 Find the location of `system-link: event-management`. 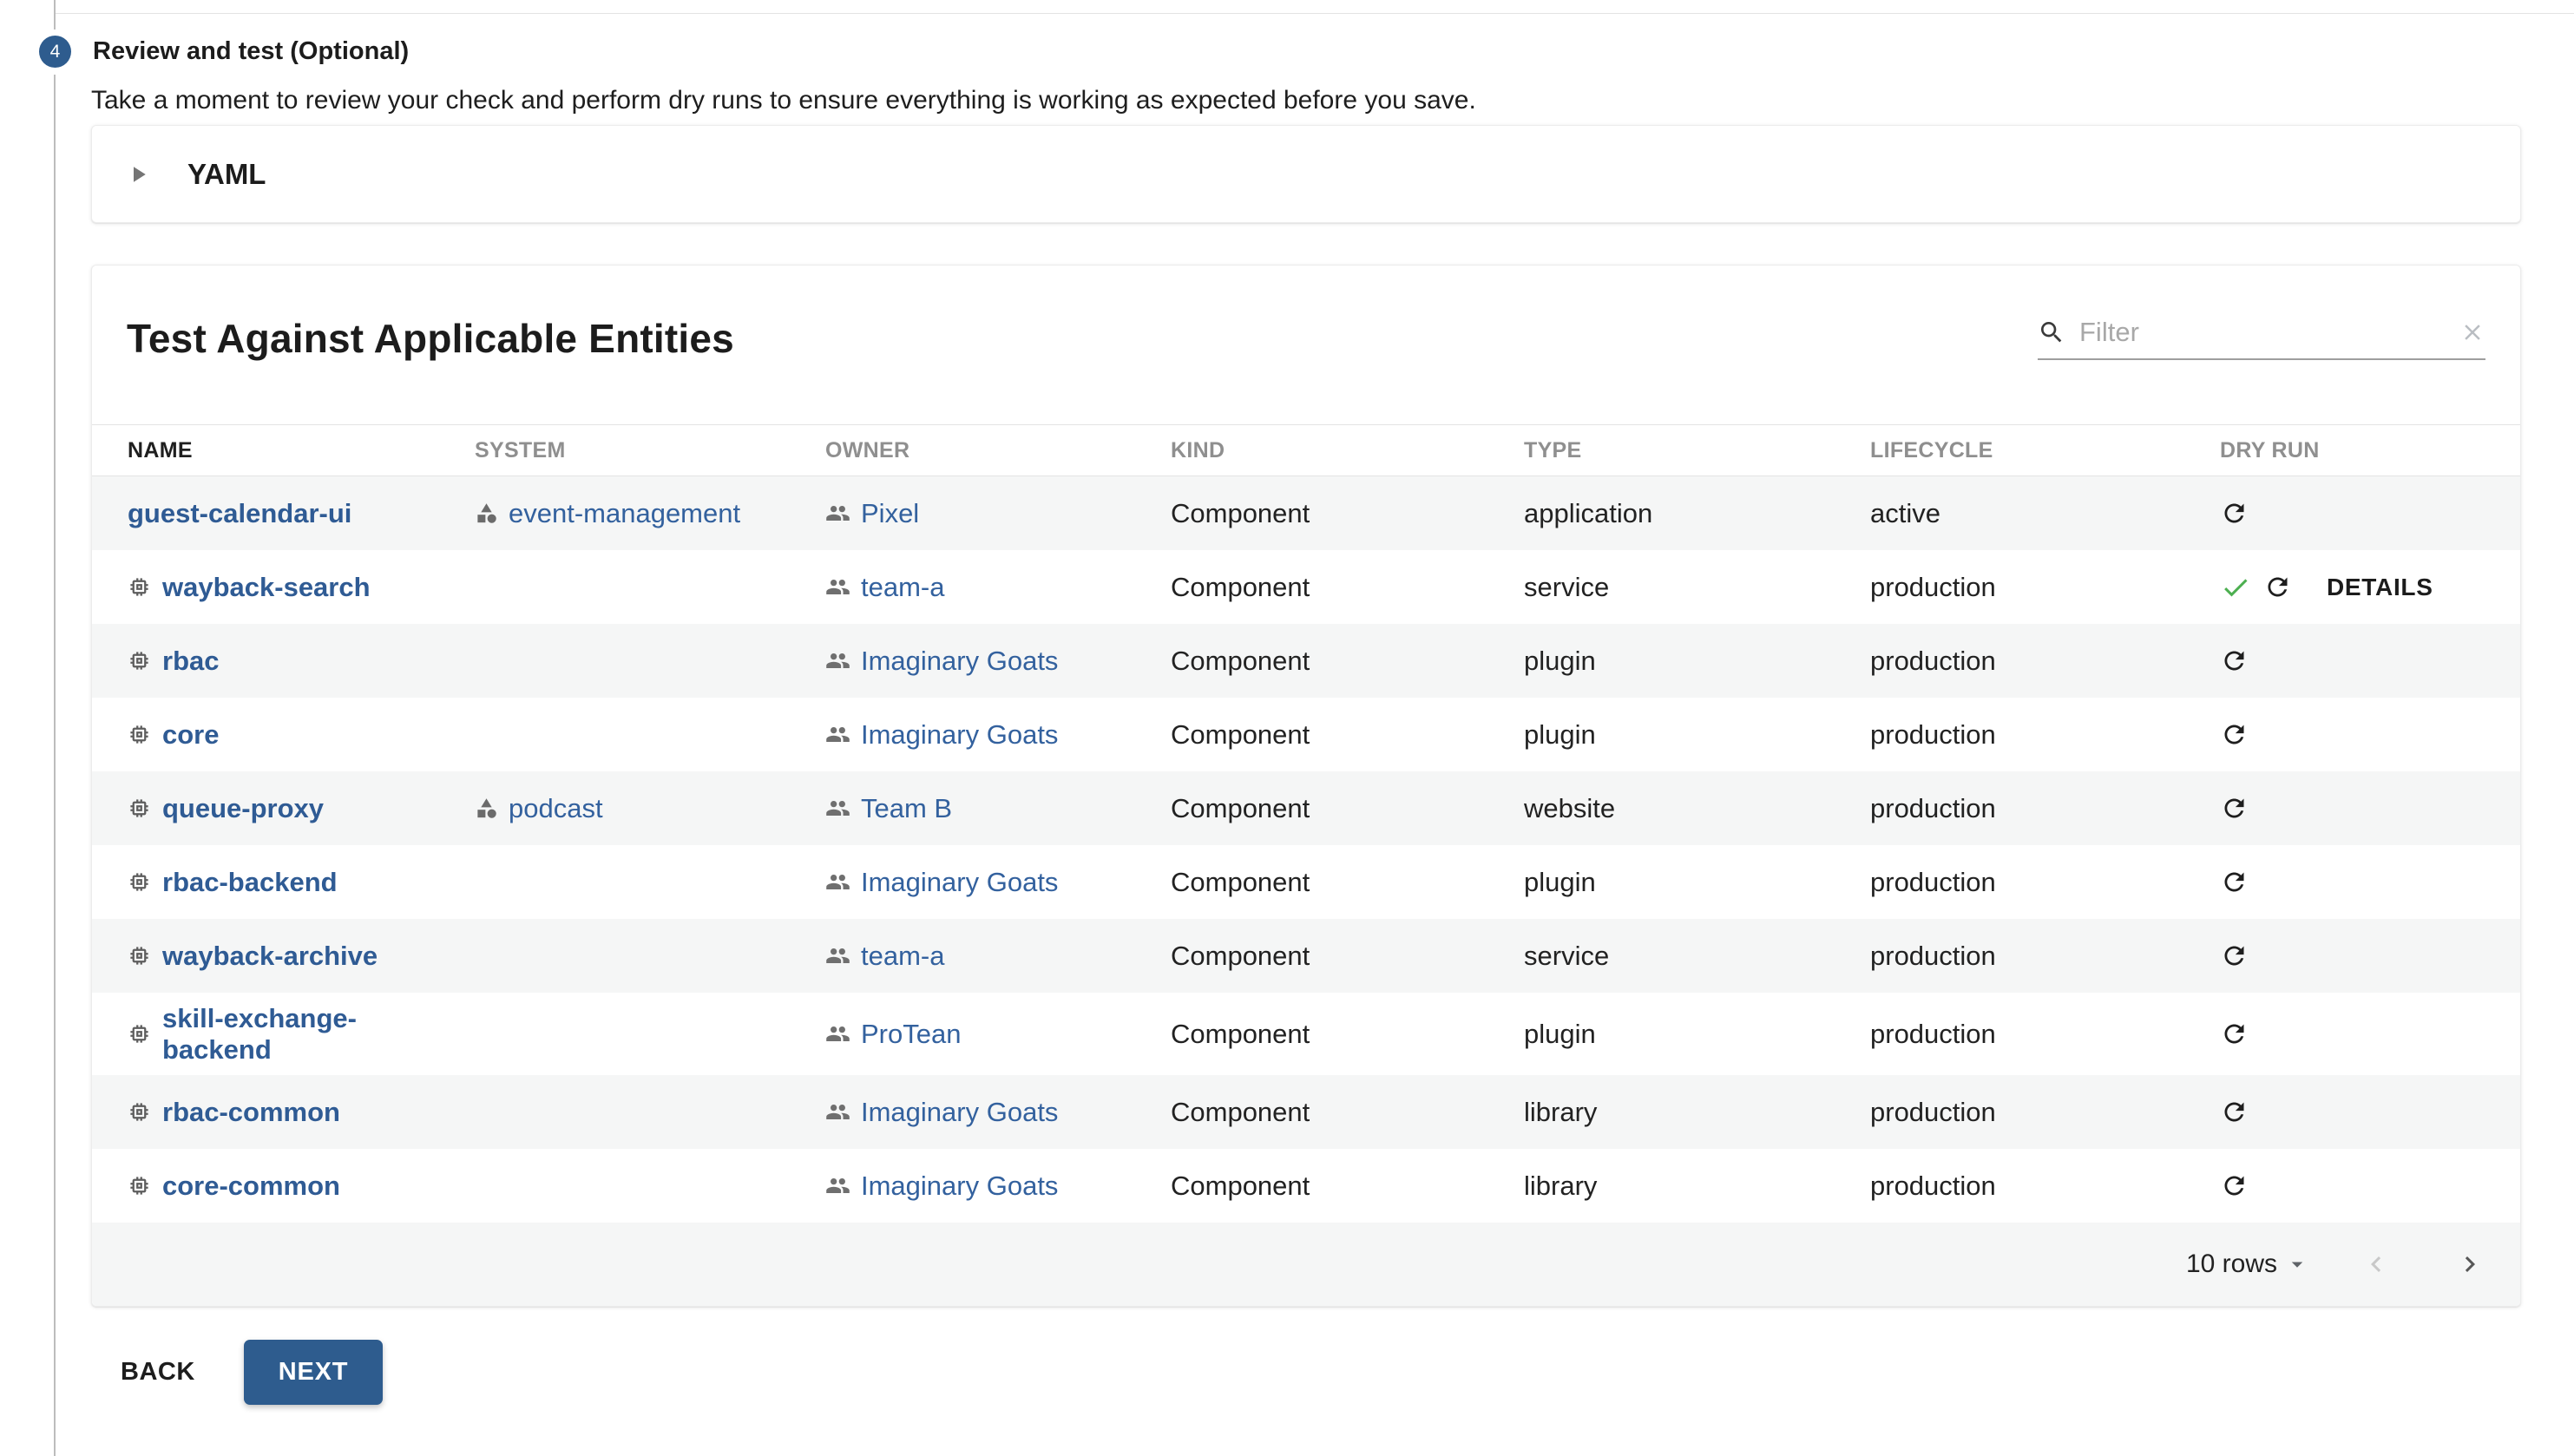

system-link: event-management is located at coordinates (625, 512).